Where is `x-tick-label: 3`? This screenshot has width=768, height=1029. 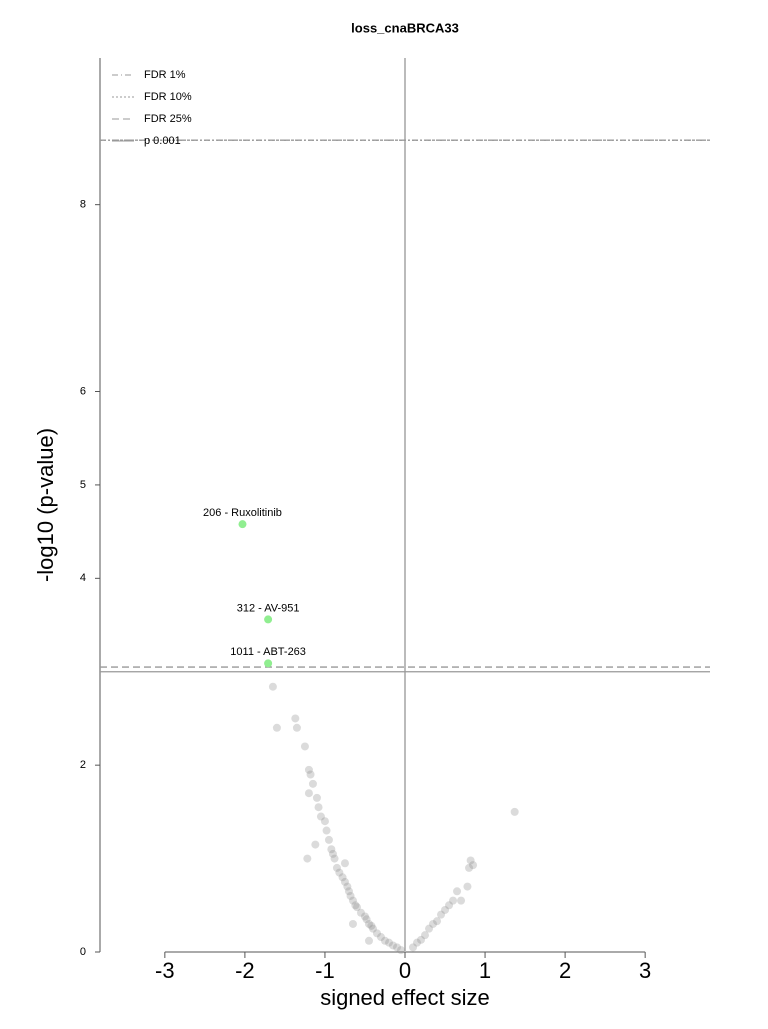
x-tick-label: 3 is located at coordinates (645, 970).